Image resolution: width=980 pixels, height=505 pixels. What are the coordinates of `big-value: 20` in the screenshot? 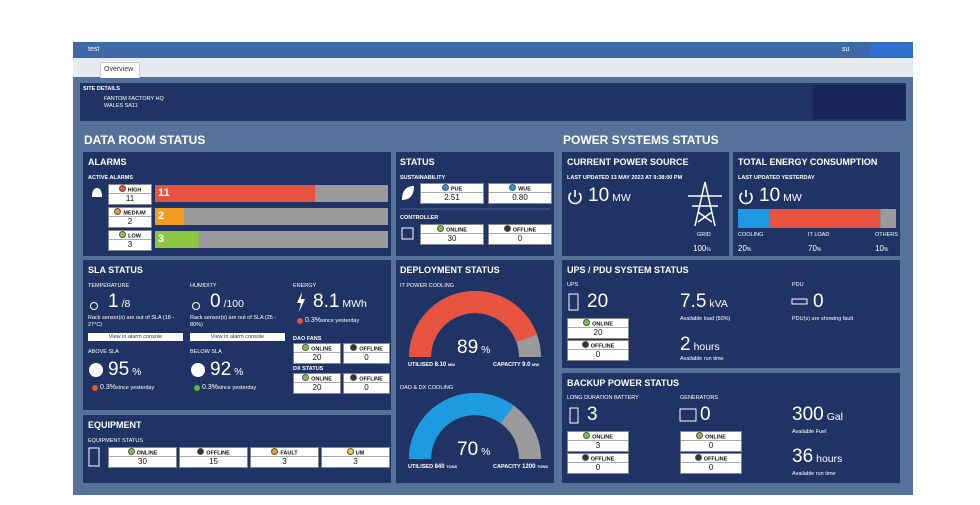 It's located at (597, 302).